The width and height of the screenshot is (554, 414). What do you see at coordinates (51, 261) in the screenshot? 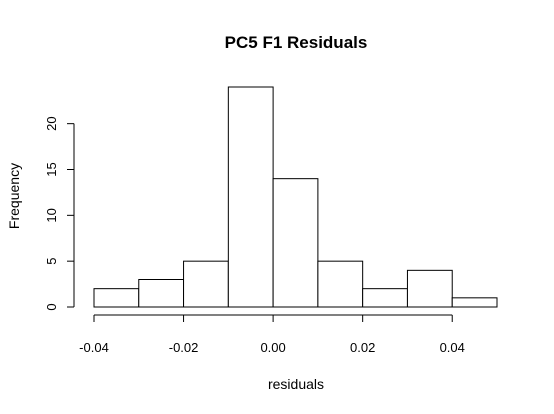
I see `y-tick-label: 5` at bounding box center [51, 261].